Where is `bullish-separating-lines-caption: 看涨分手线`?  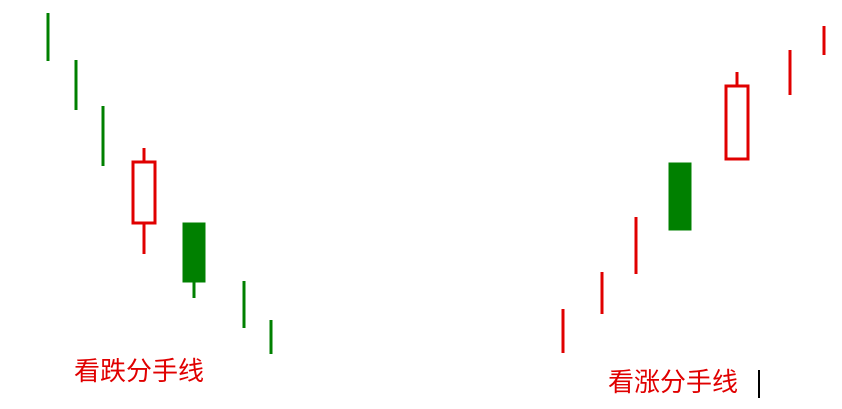
bullish-separating-lines-caption: 看涨分手线 is located at coordinates (673, 383).